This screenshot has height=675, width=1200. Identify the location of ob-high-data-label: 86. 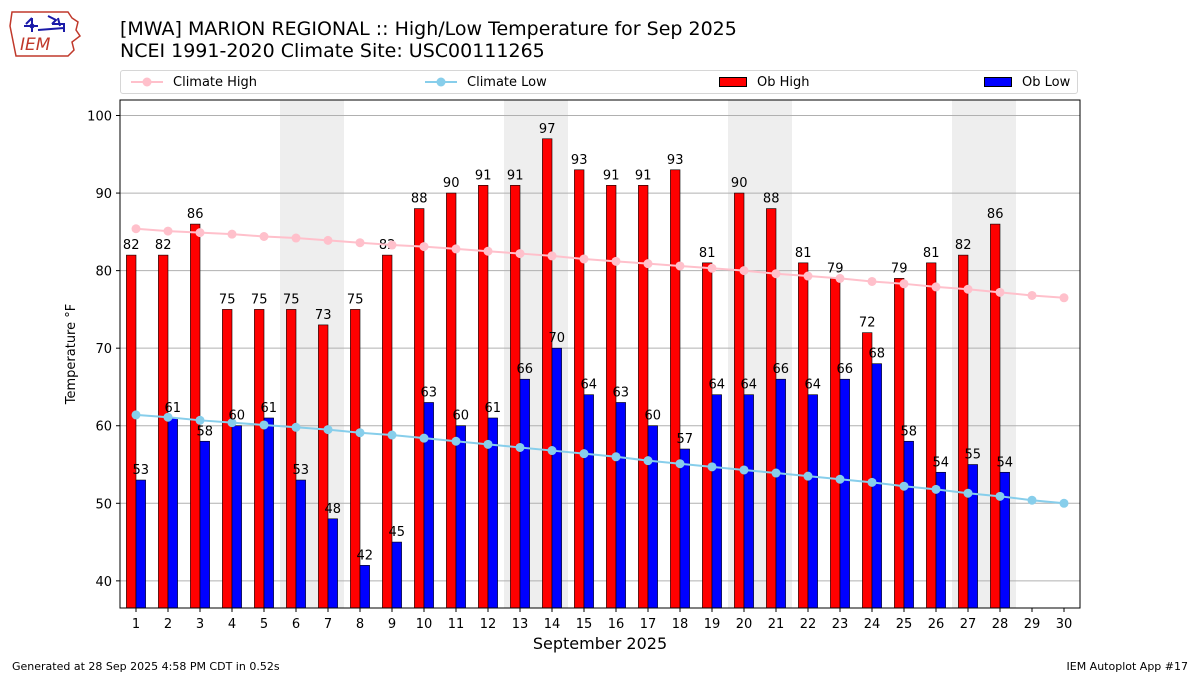
(195, 214).